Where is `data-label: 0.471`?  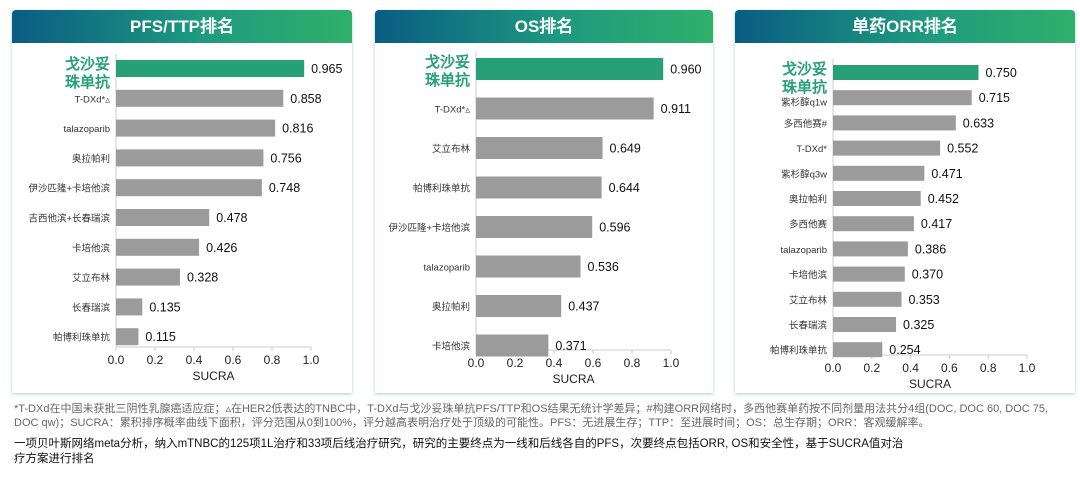
data-label: 0.471 is located at coordinates (946, 174).